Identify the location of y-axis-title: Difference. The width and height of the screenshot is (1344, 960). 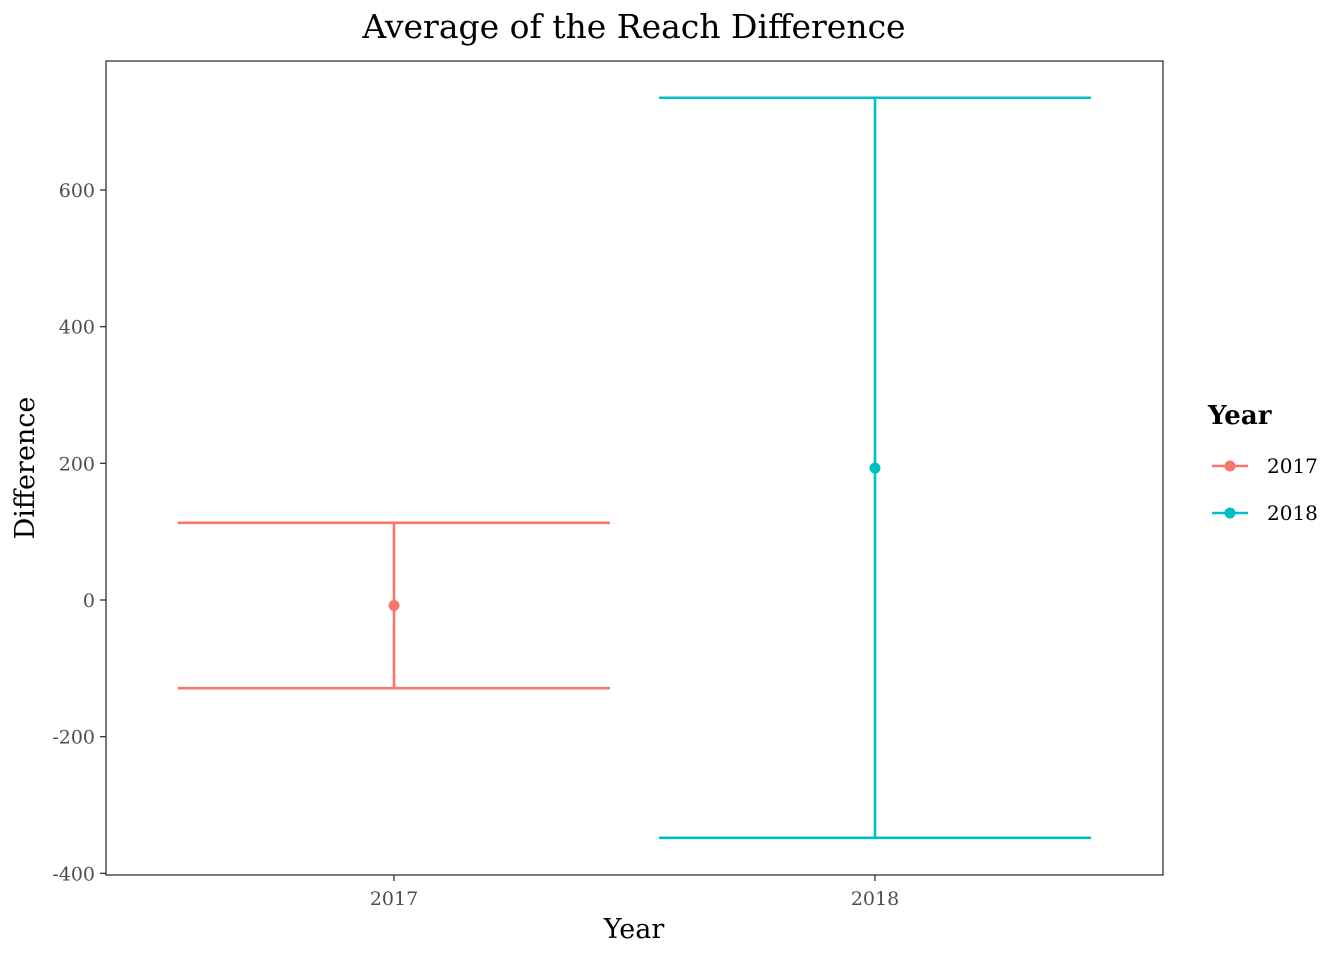
(25, 468).